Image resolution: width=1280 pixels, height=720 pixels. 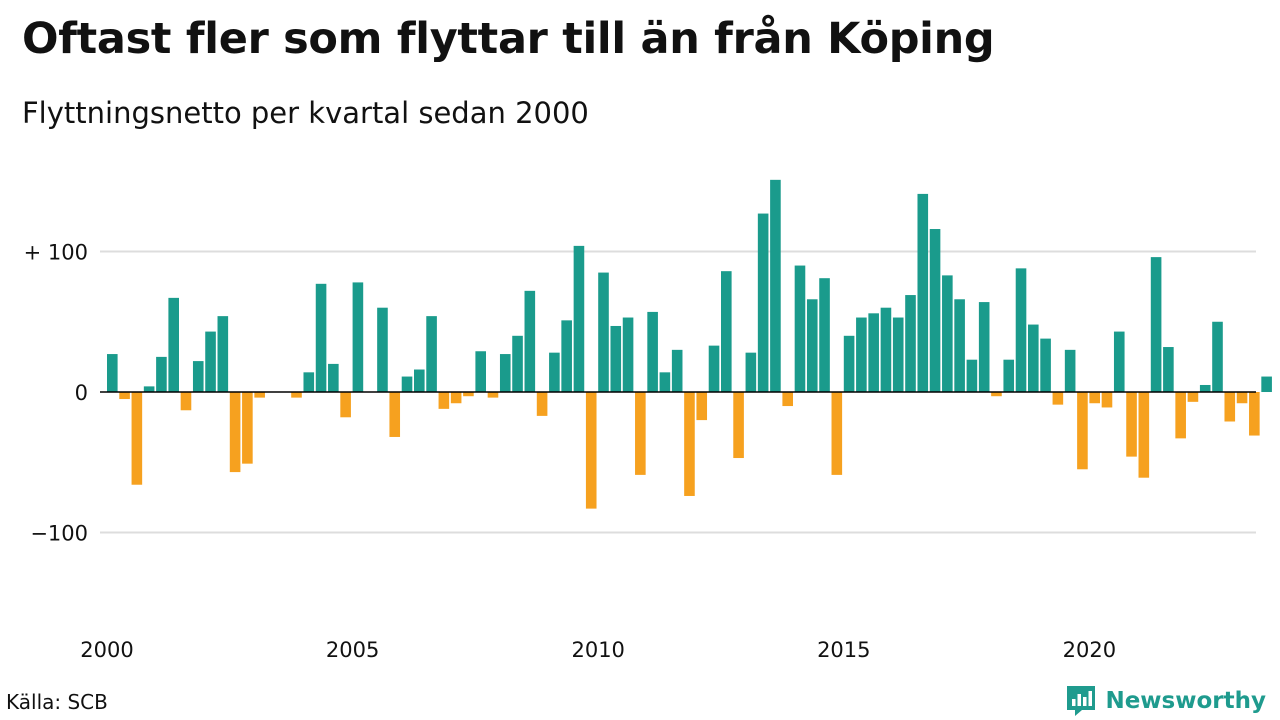 What do you see at coordinates (59, 534) in the screenshot?
I see `y-tick-label: −100` at bounding box center [59, 534].